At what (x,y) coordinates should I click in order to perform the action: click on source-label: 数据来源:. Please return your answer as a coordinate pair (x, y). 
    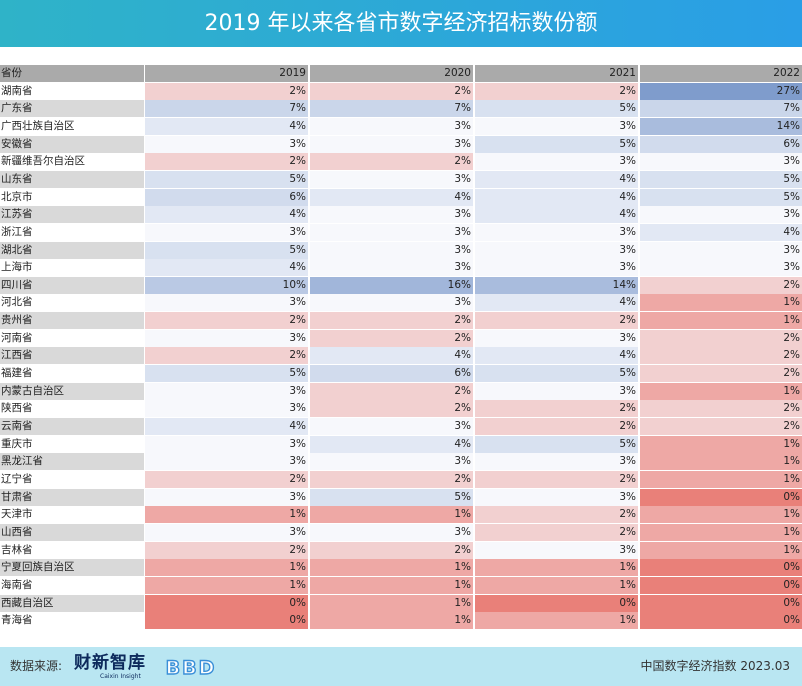
    Looking at the image, I should click on (36, 666).